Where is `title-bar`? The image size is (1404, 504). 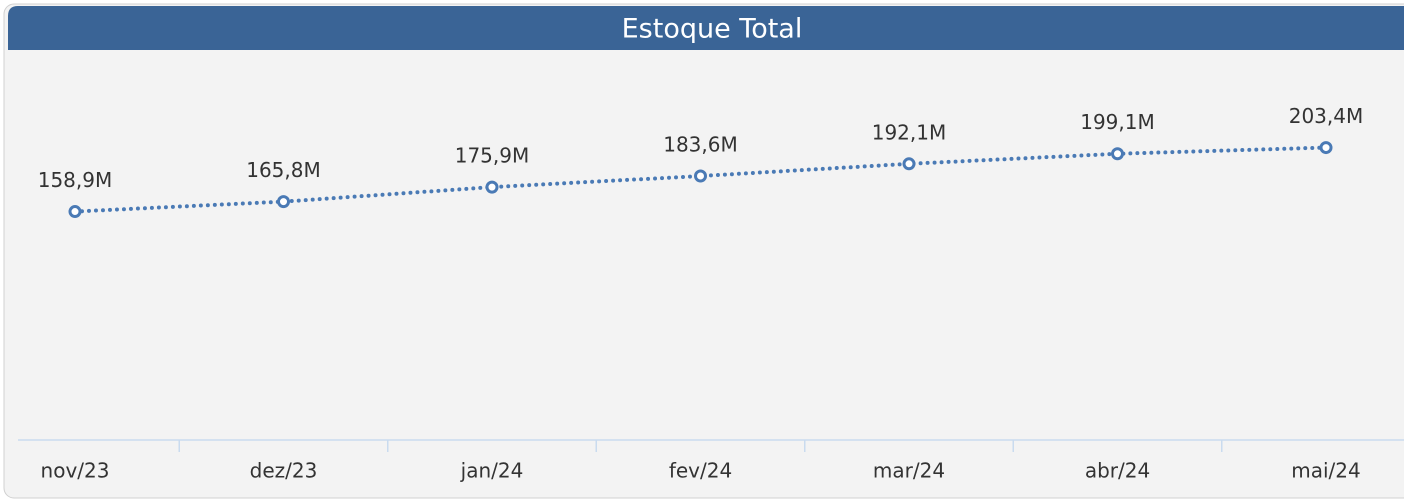 title-bar is located at coordinates (706, 28).